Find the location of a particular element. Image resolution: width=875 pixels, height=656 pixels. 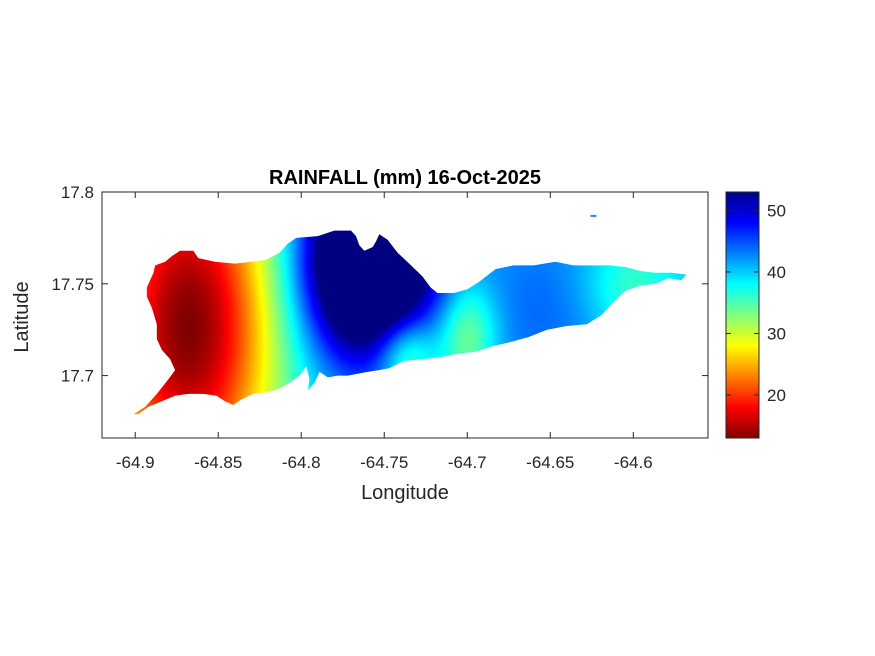

x-tick-label: -64.8 is located at coordinates (301, 462).